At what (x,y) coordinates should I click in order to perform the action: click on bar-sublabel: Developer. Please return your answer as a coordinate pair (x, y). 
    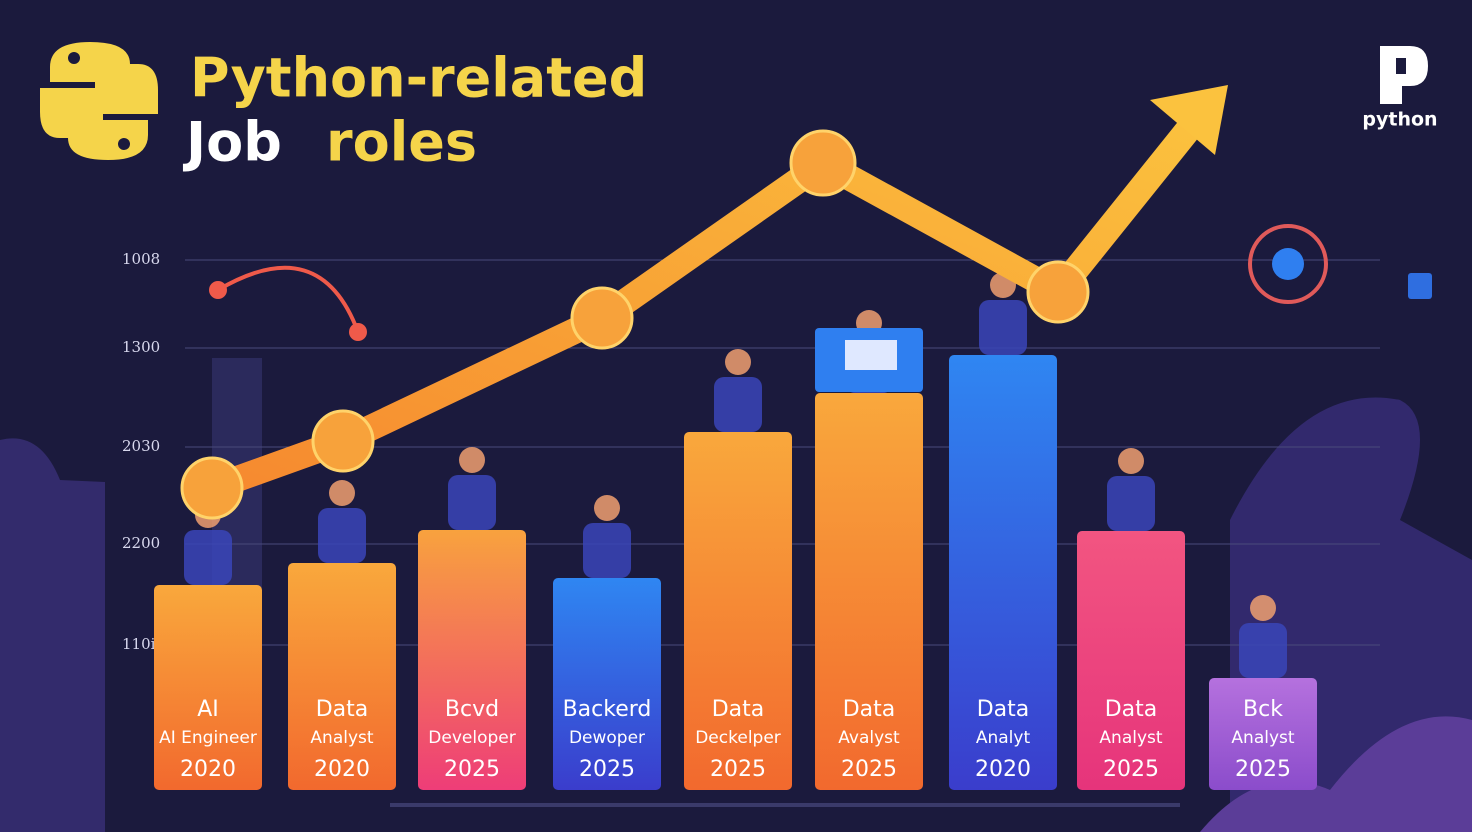
    Looking at the image, I should click on (471, 738).